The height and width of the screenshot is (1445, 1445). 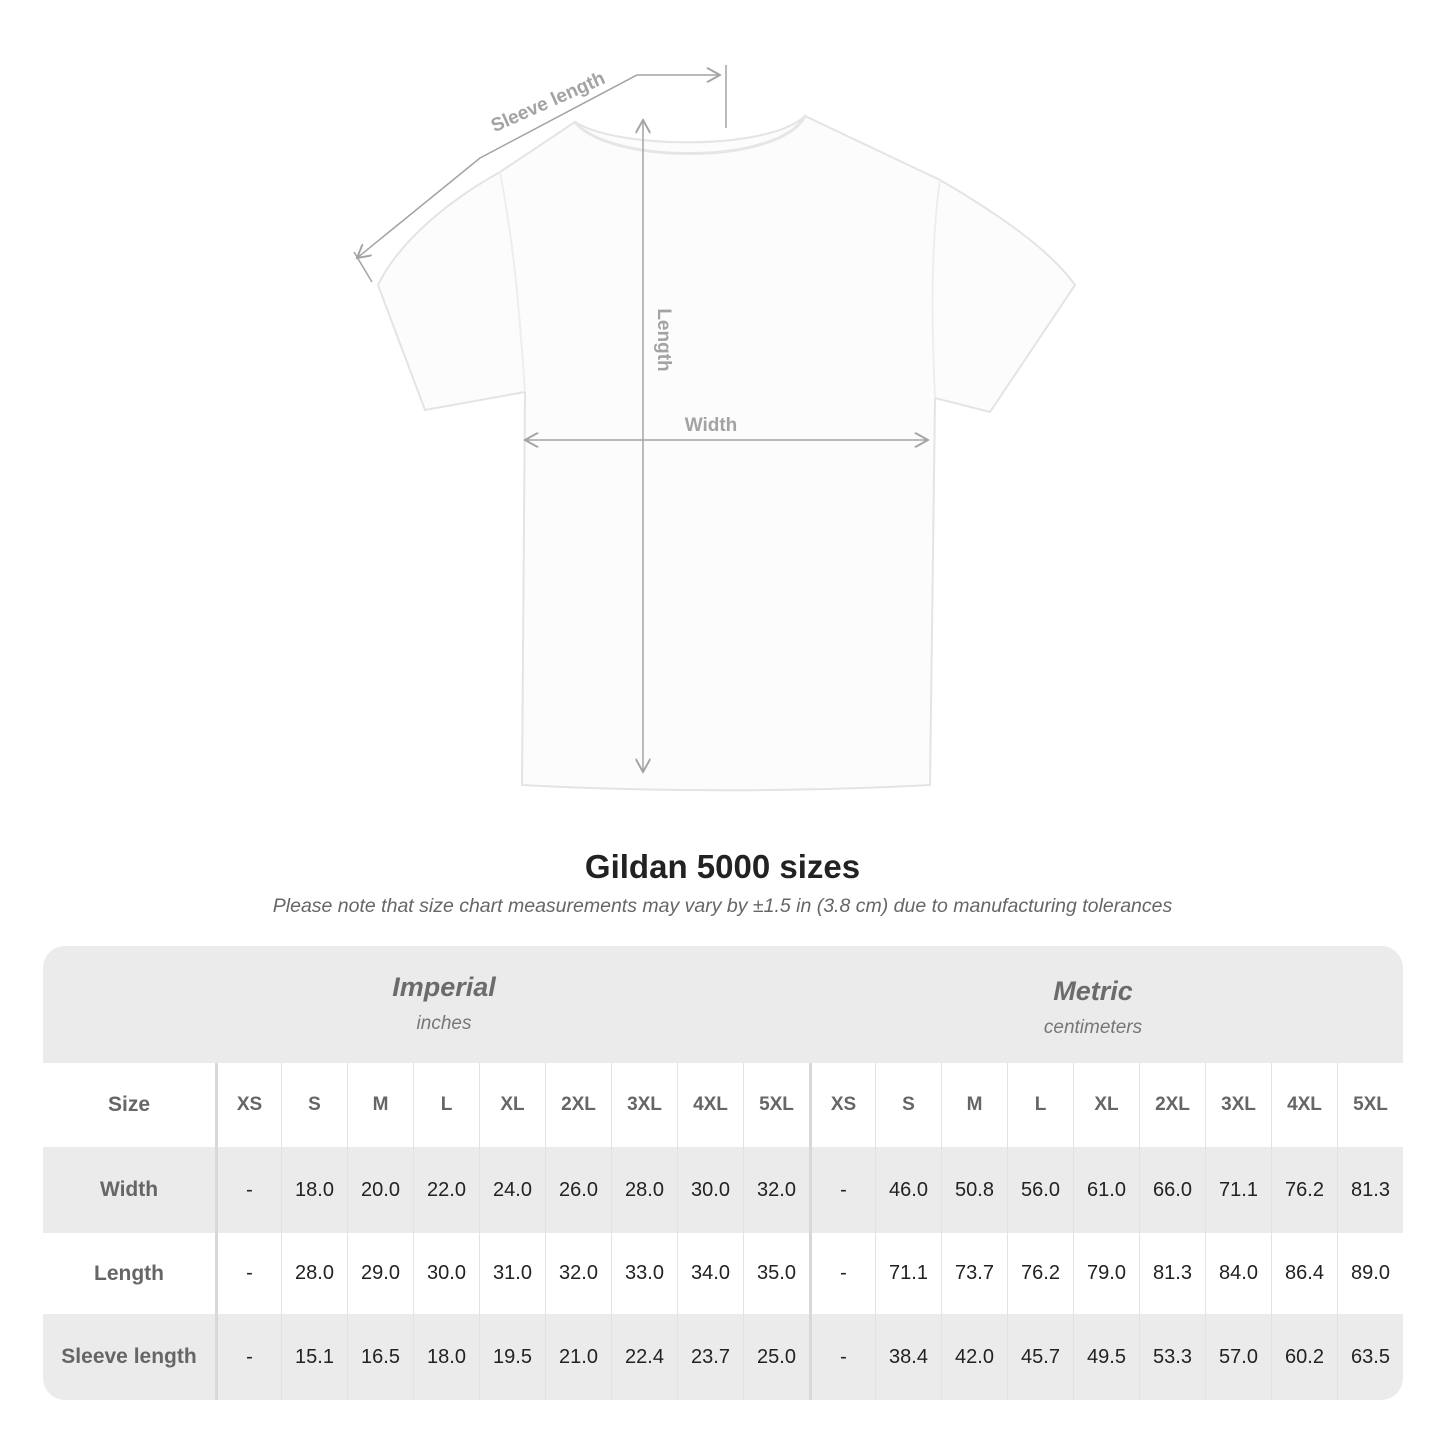 I want to click on metric-value: 63.5, so click(x=1370, y=1357).